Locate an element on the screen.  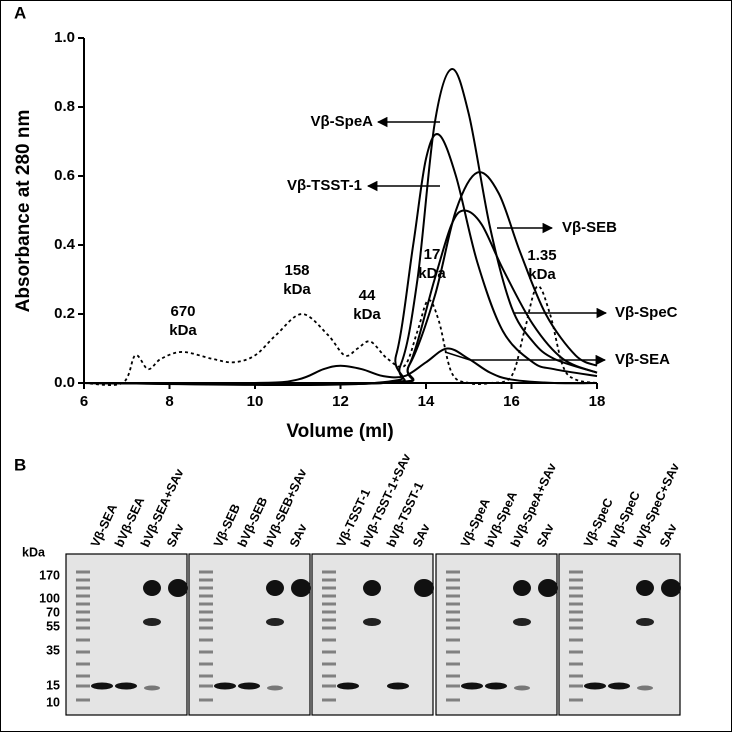
y-tick-label: 1.0 is located at coordinates (64, 37).